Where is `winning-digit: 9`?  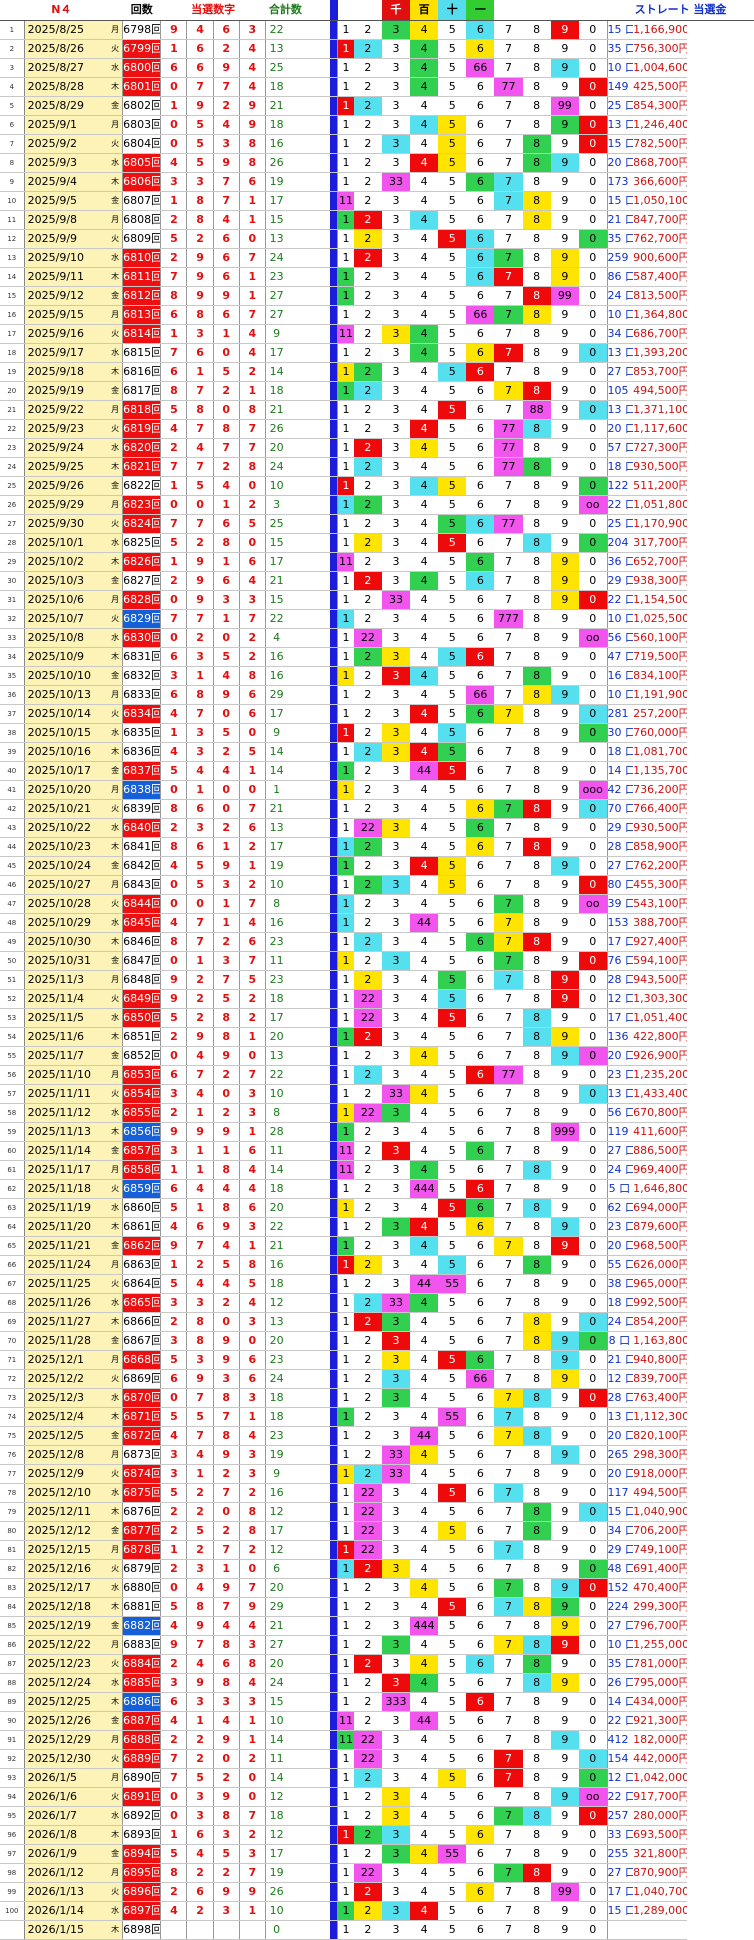
winning-digit: 9 is located at coordinates (226, 1892).